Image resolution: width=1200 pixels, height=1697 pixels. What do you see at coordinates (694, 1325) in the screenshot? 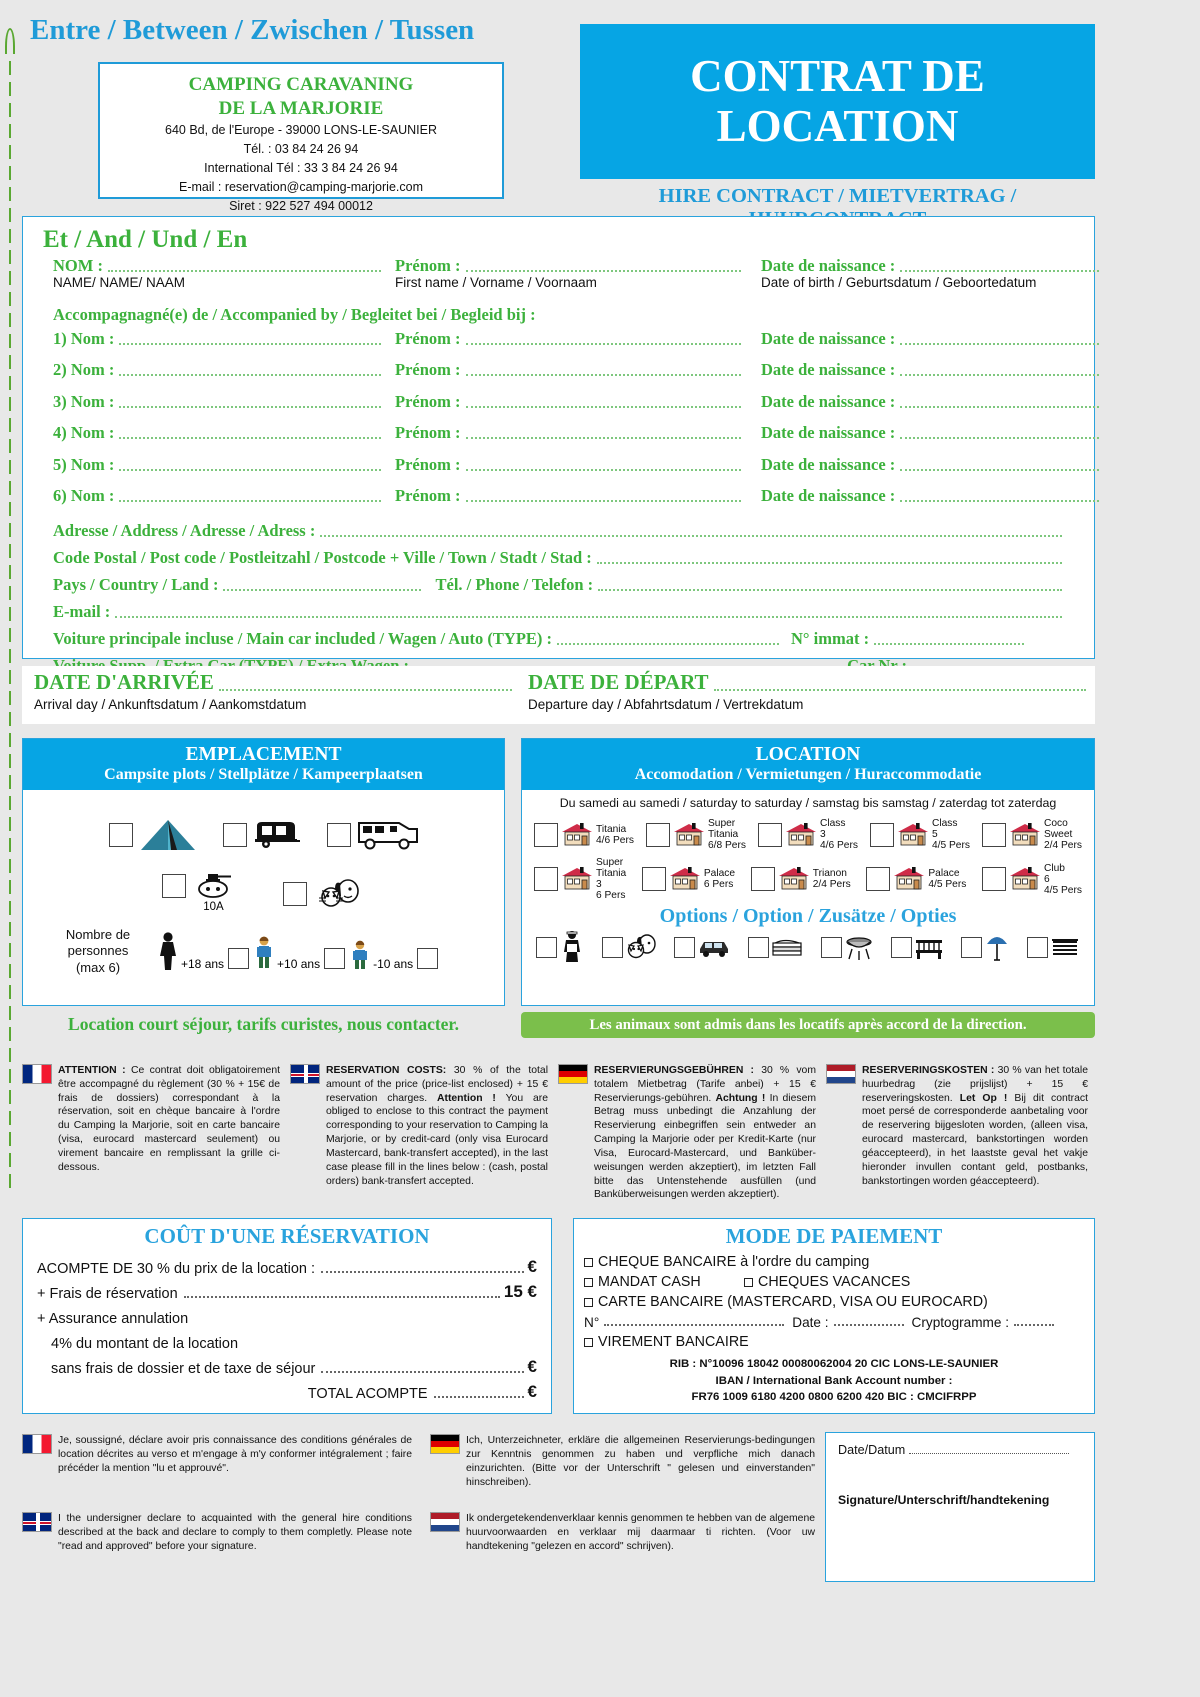
I see `input-card-number` at bounding box center [694, 1325].